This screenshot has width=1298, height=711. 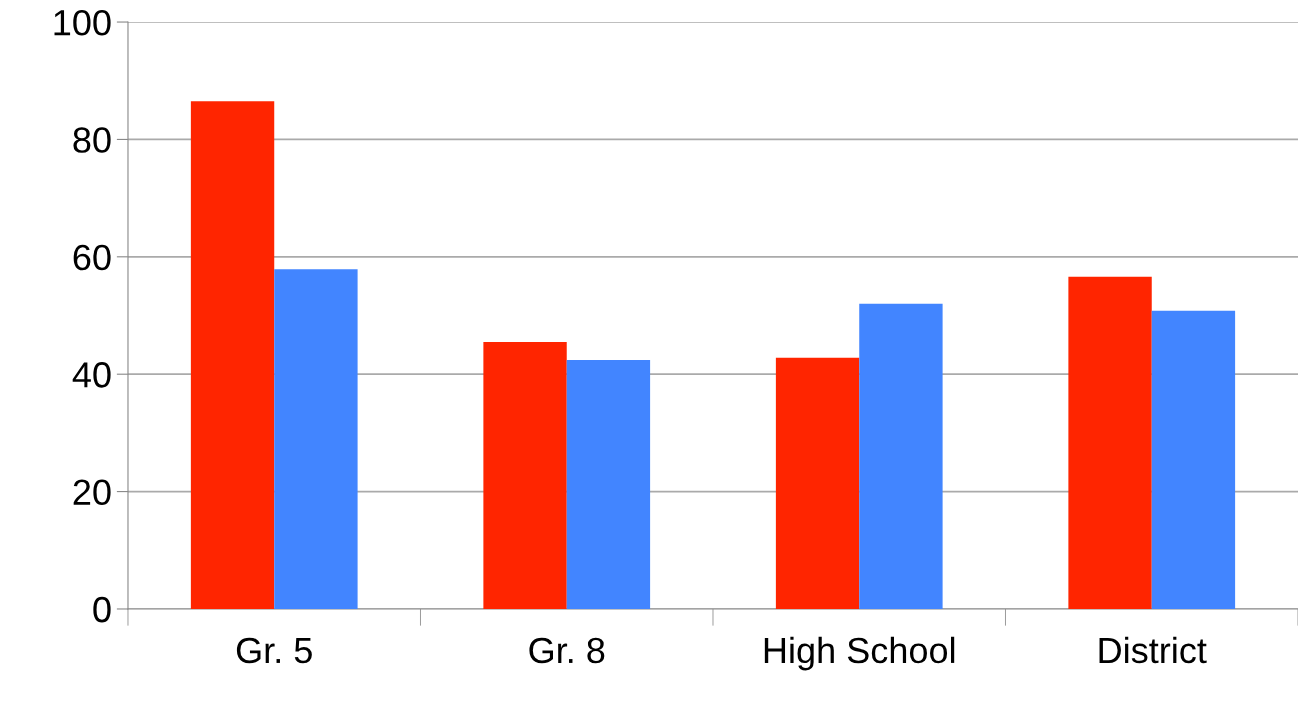 What do you see at coordinates (92, 492) in the screenshot?
I see `y-tick-label: 20` at bounding box center [92, 492].